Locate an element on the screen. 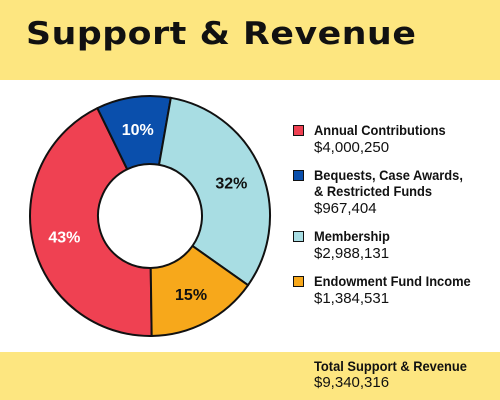 This screenshot has height=400, width=500. legend-item-endowment: Endowment Fund Income $1,384,531 is located at coordinates (393, 290).